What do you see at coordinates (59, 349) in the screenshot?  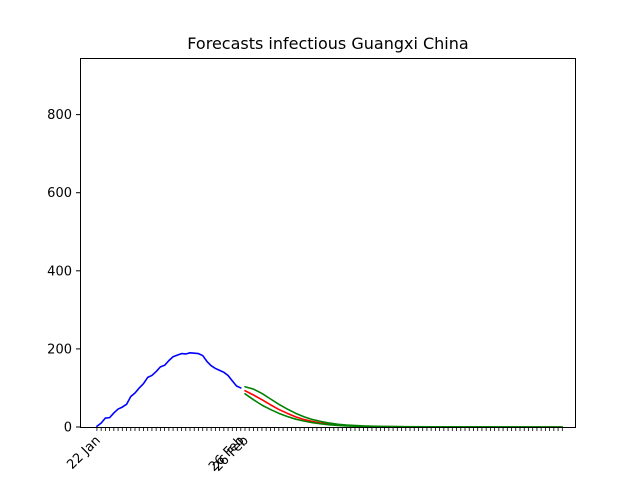 I see `y-tick-label: 200` at bounding box center [59, 349].